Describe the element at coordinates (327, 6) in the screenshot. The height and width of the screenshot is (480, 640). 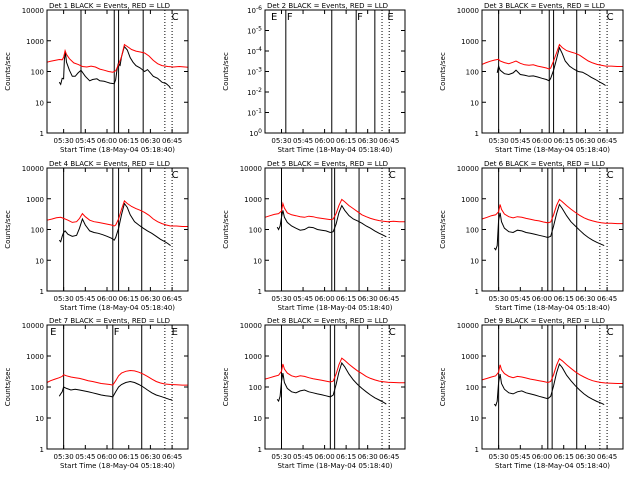
I see `panel-title: Det 2 BLACK = Events, RED = LLD` at that location.